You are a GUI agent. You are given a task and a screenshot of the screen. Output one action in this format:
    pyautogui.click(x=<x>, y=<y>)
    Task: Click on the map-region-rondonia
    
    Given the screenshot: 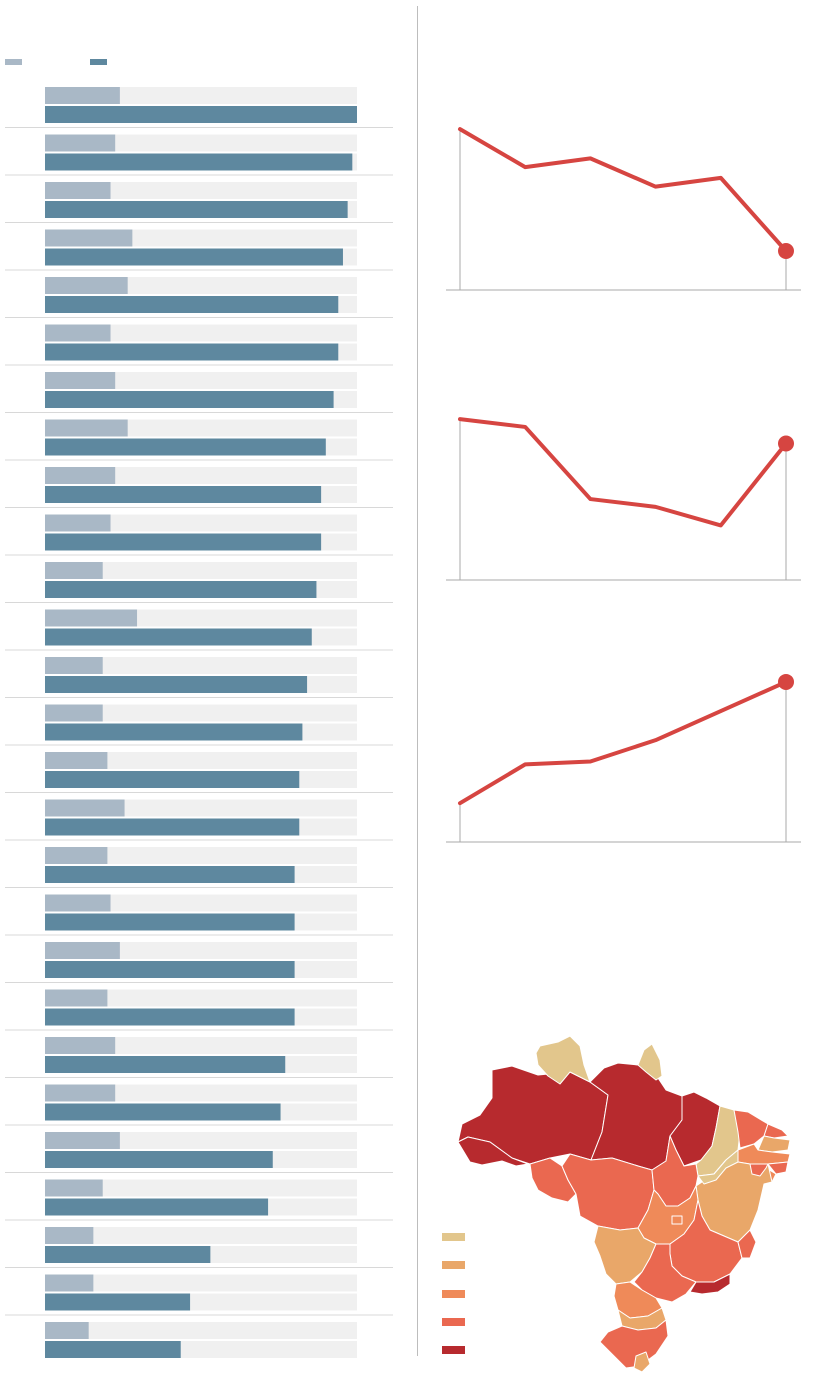 What is the action you would take?
    pyautogui.click(x=553, y=1180)
    